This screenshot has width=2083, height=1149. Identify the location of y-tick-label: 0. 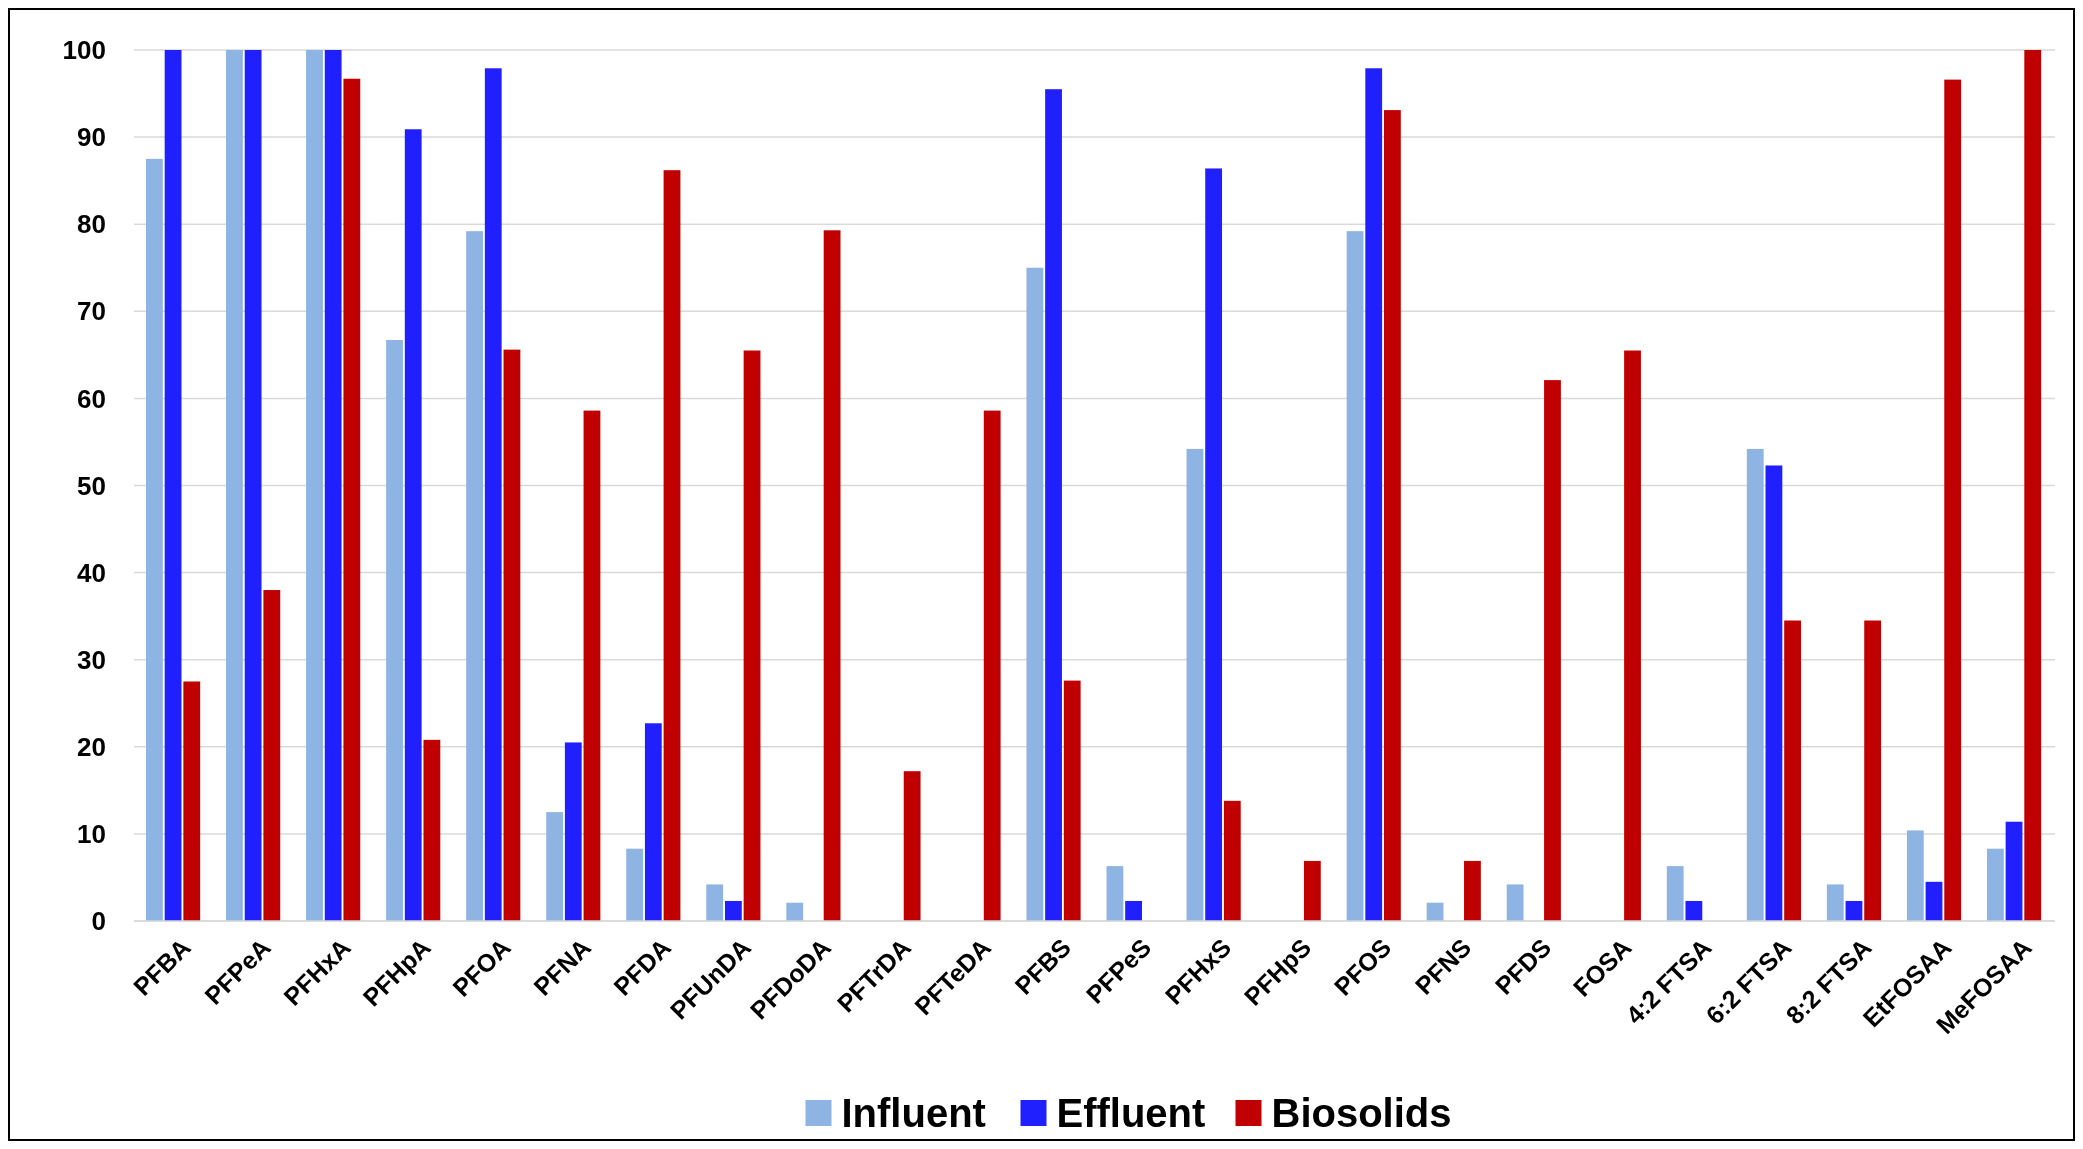
(98, 921).